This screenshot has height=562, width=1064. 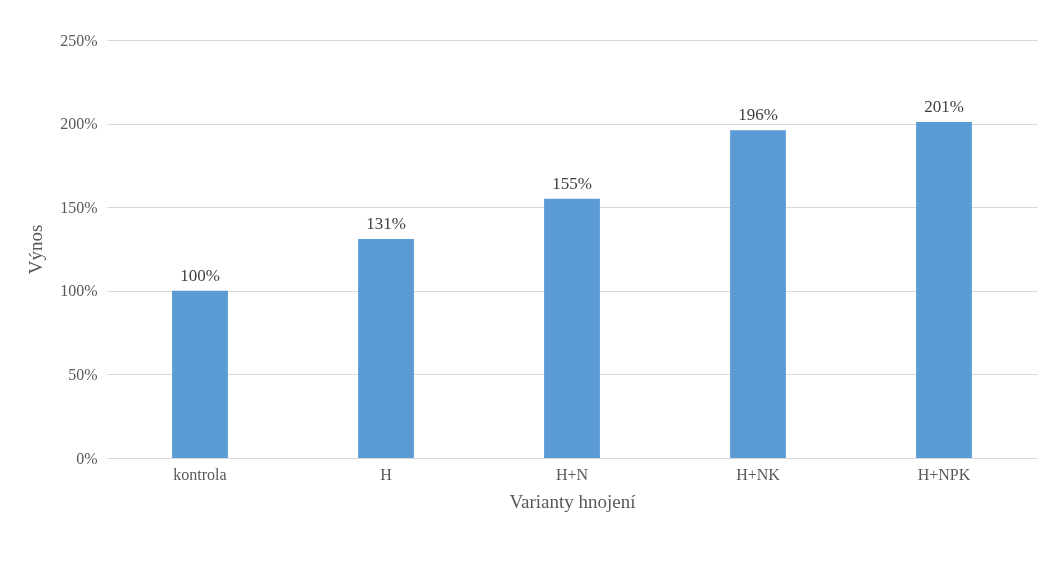 I want to click on x-tick-label: H+NPK, so click(x=944, y=474).